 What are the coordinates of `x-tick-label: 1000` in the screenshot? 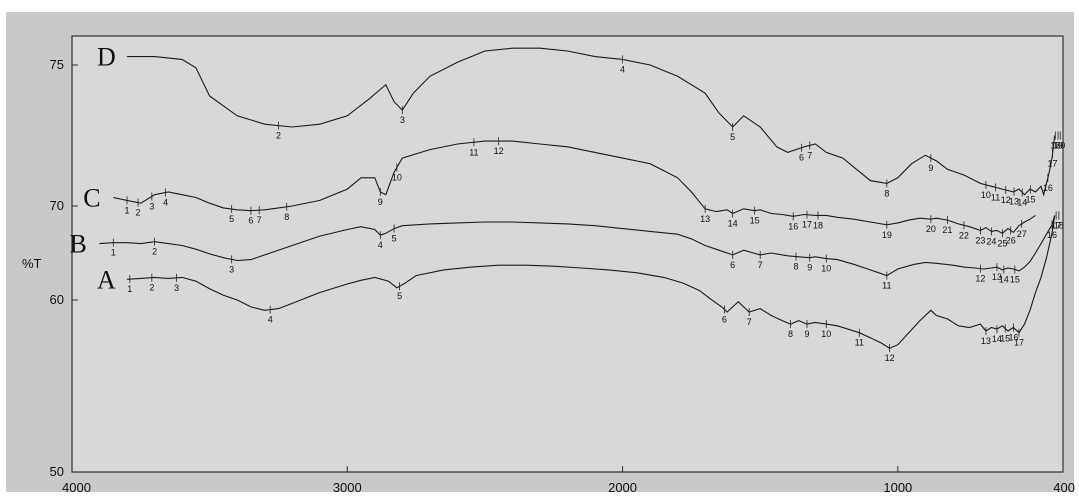 It's located at (897, 487).